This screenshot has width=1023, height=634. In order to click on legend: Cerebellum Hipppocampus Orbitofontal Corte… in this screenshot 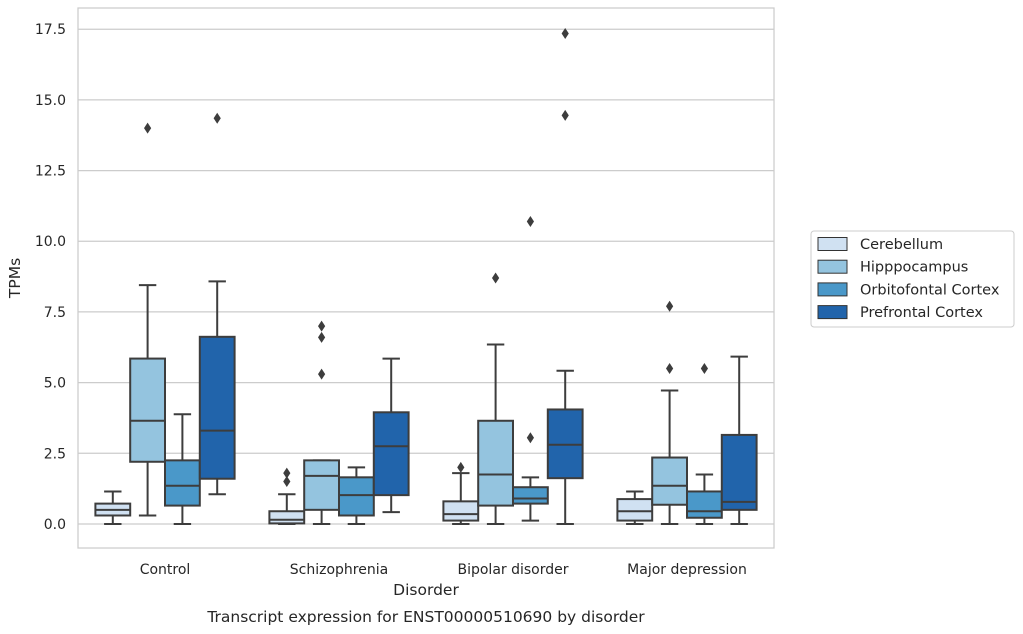, I will do `click(912, 279)`.